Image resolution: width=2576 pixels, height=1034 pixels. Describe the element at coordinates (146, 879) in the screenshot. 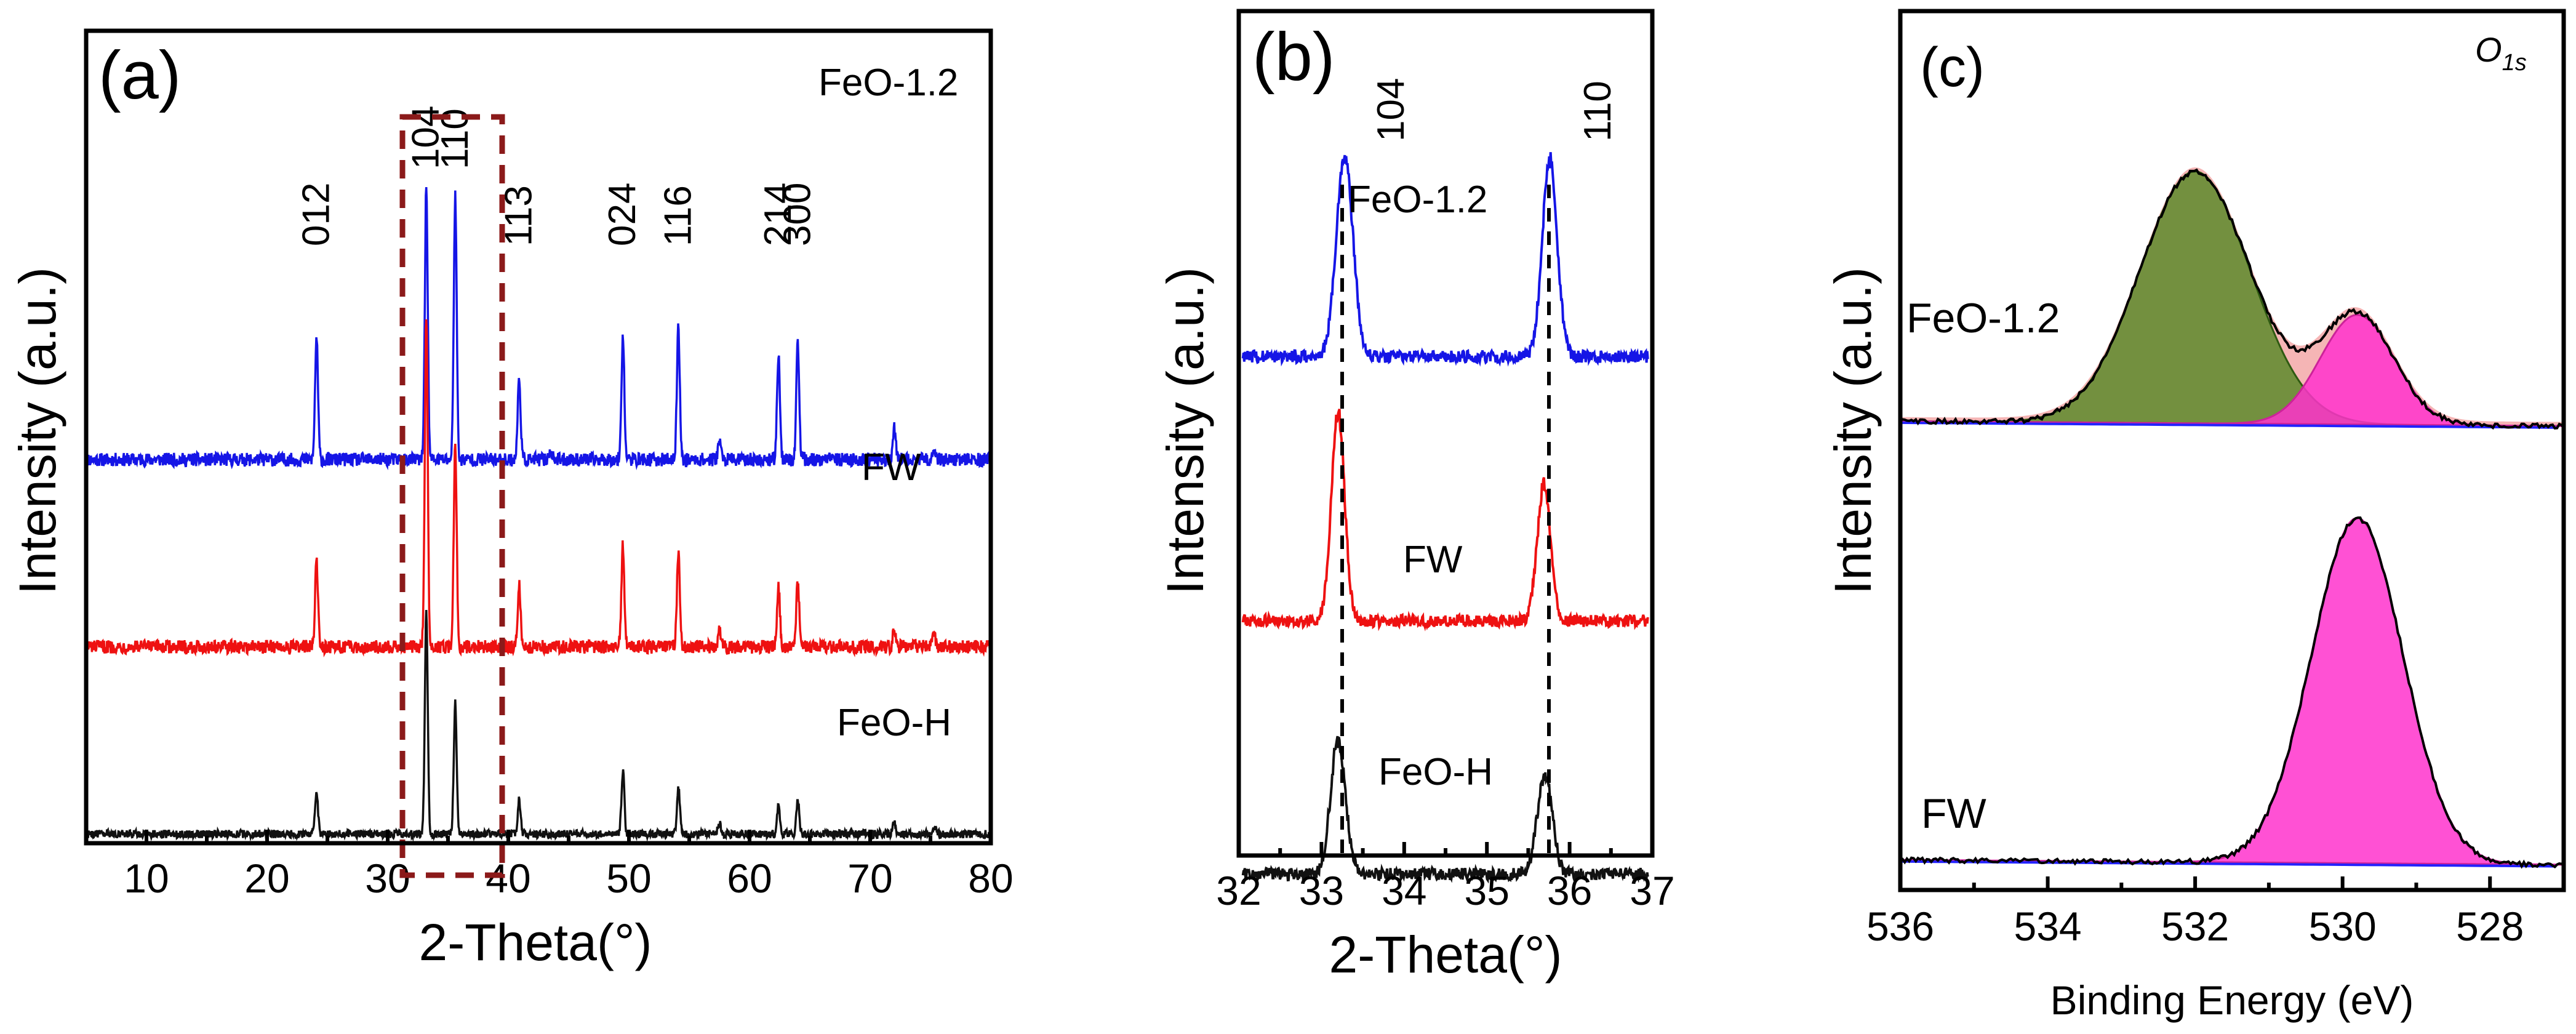

I see `panel-a-xtick-label: 10` at that location.